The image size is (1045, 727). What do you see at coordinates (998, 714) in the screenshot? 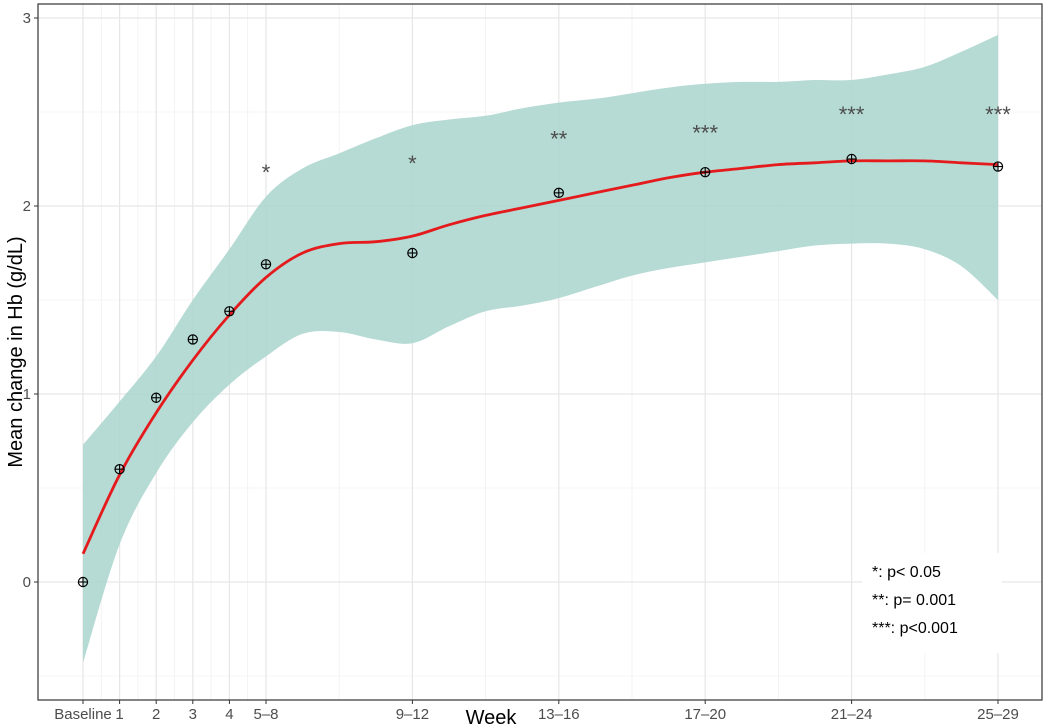
I see `x-tick-label-10: 25–29` at bounding box center [998, 714].